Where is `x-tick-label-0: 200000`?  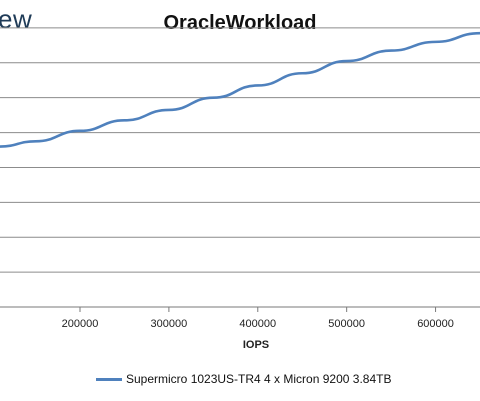
x-tick-label-0: 200000 is located at coordinates (80, 324).